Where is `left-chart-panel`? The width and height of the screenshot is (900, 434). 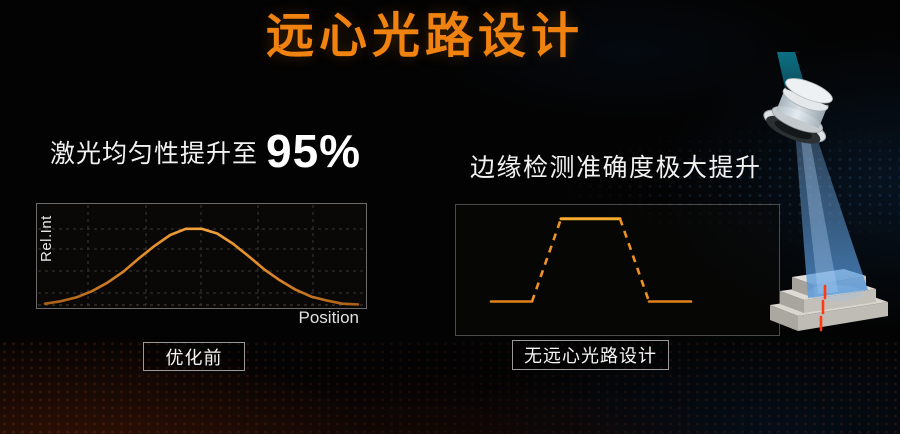
left-chart-panel is located at coordinates (201, 256).